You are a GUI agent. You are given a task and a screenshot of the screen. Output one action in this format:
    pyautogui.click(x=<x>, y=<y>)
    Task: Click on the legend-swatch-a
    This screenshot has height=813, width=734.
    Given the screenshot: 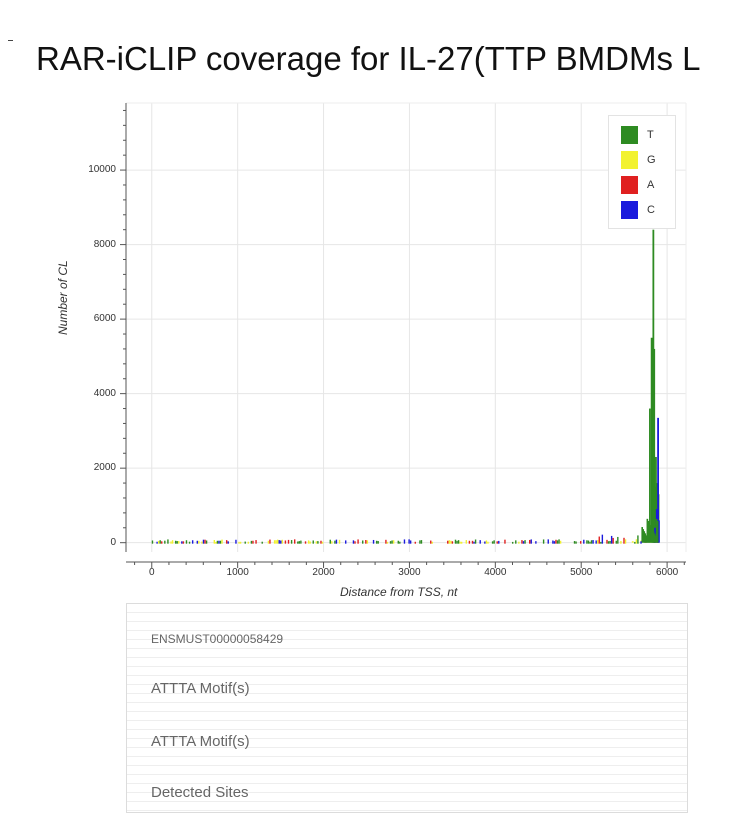 What is the action you would take?
    pyautogui.click(x=629, y=185)
    